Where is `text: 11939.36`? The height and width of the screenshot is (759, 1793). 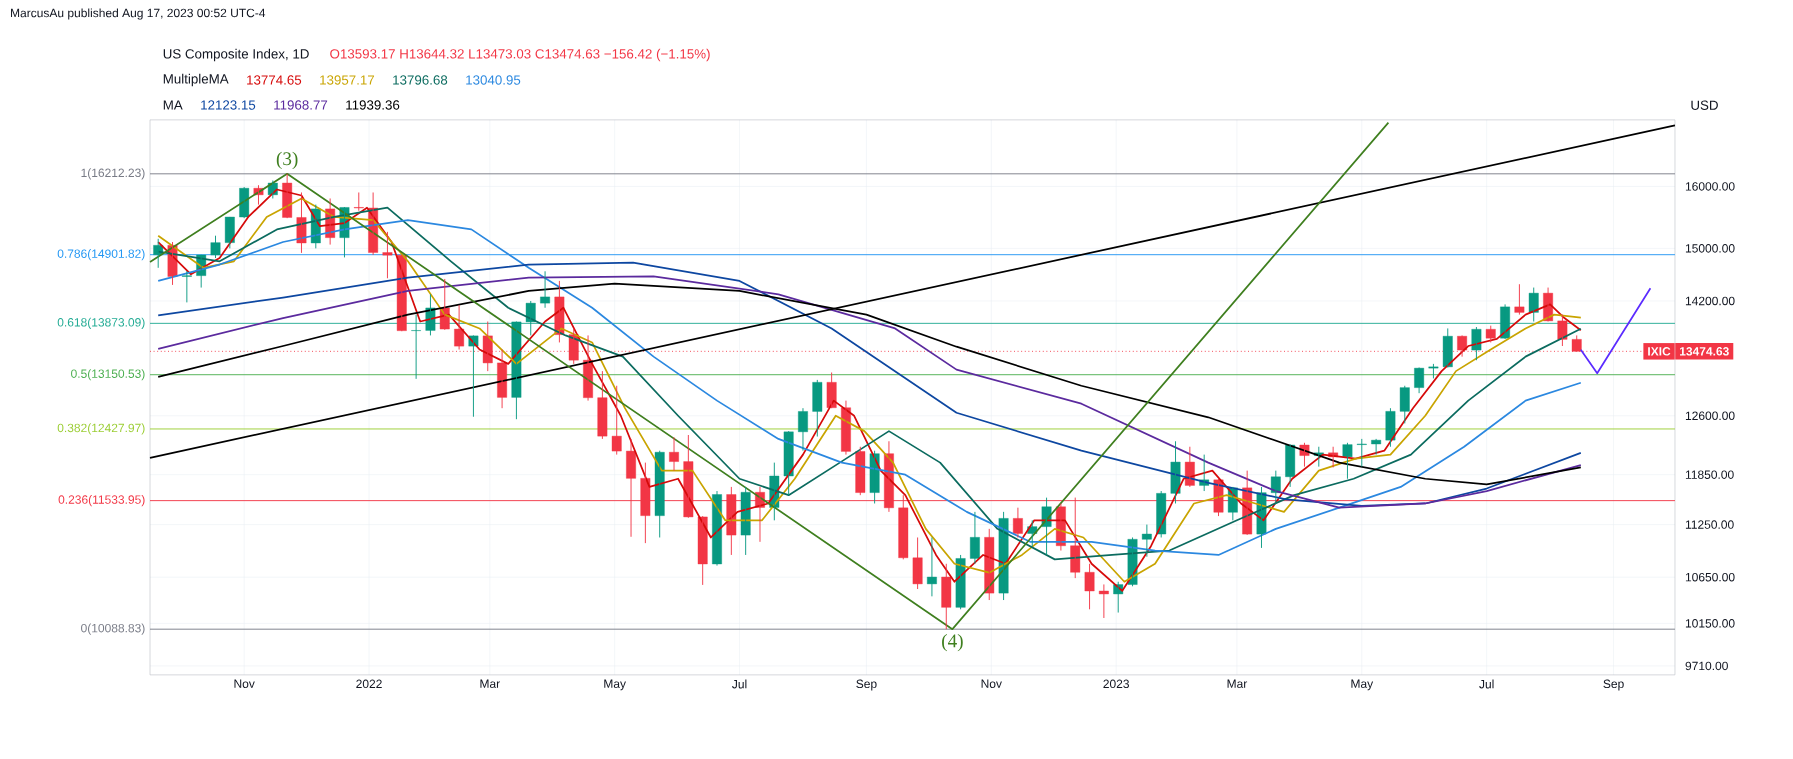 text: 11939.36 is located at coordinates (373, 105).